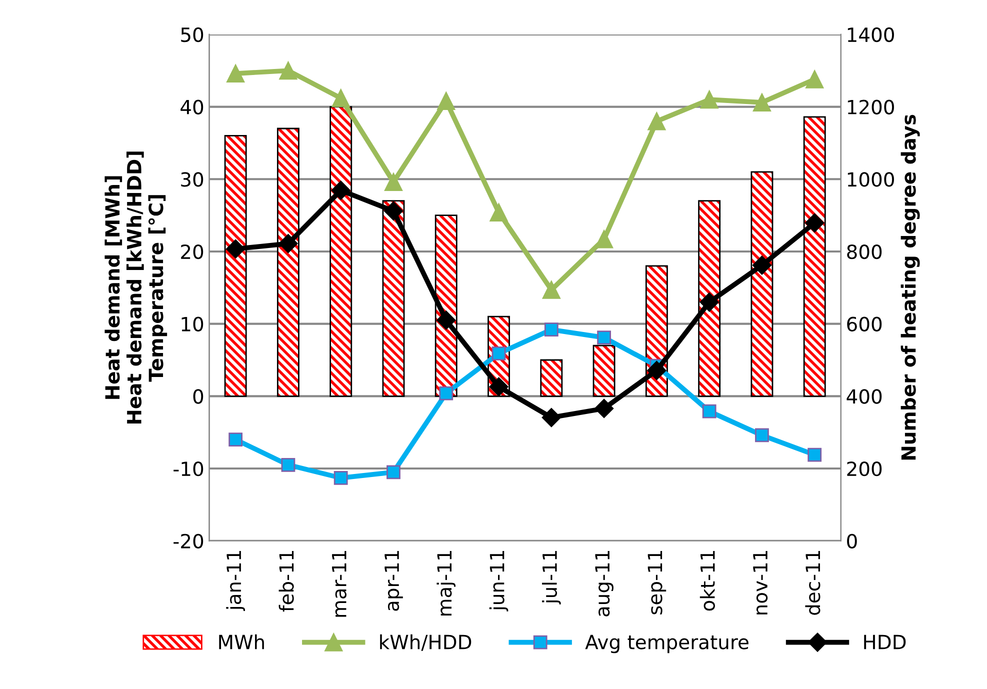 This screenshot has width=987, height=689. Describe the element at coordinates (871, 34) in the screenshot. I see `y2-tick-label: 1400` at that location.